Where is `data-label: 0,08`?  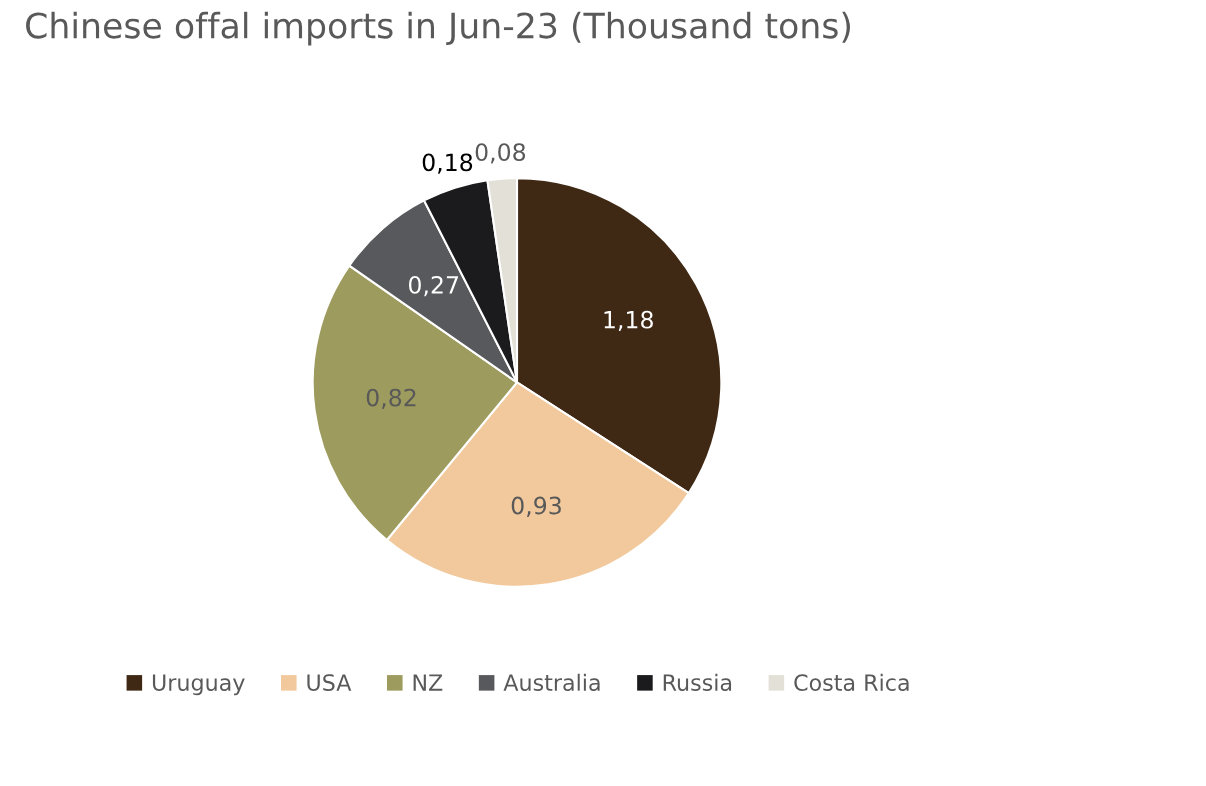
data-label: 0,08 is located at coordinates (500, 153).